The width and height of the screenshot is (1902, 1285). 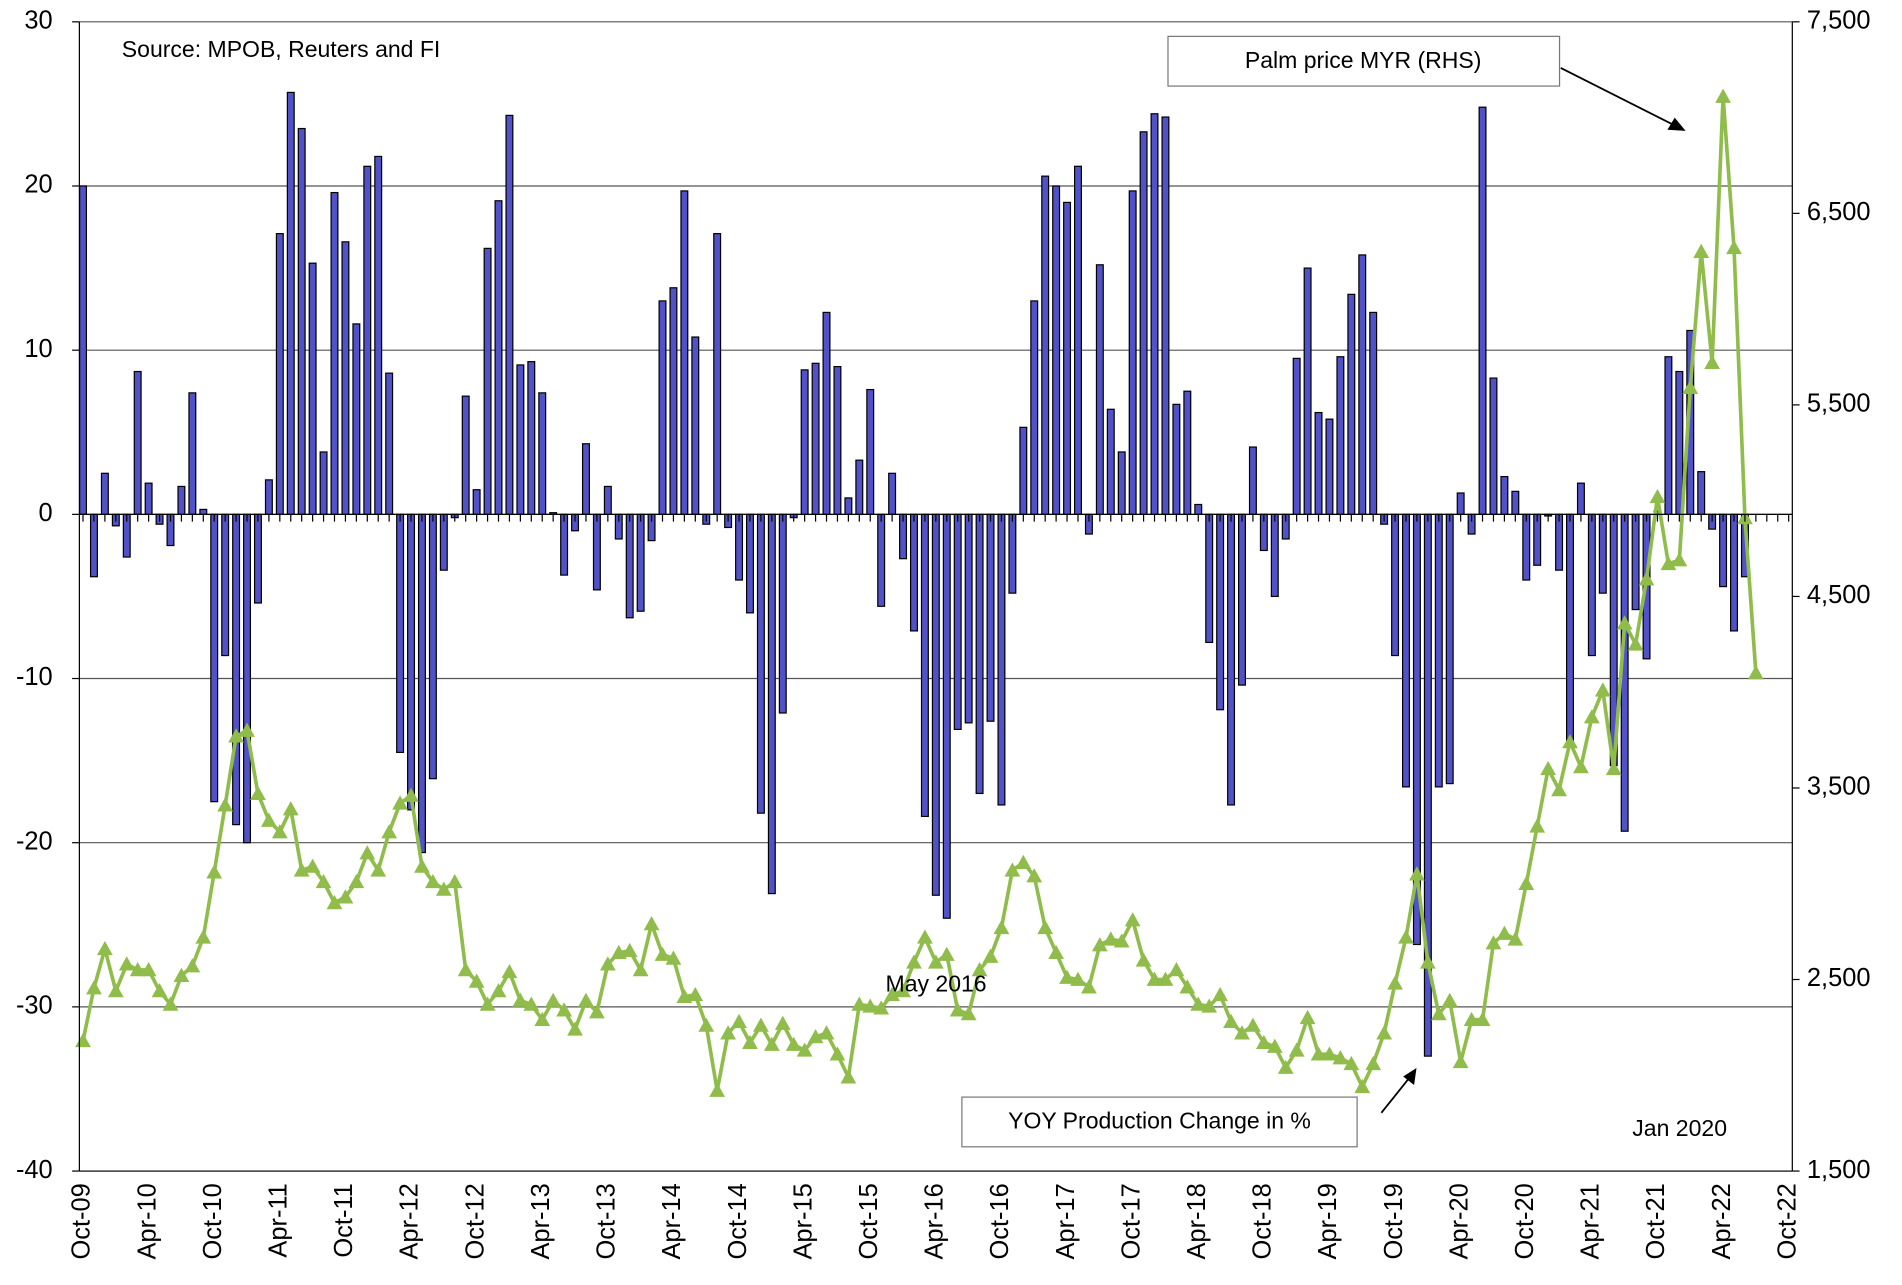 I want to click on x-tick-label: Apr-16, so click(x=935, y=1221).